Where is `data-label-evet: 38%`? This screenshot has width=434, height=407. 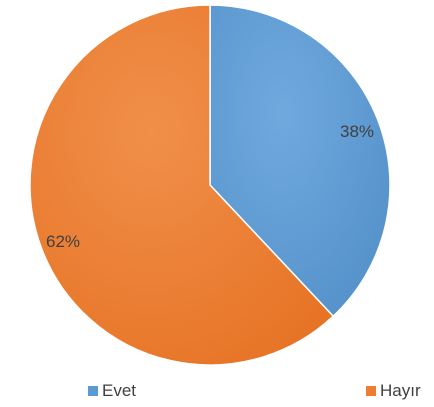
data-label-evet: 38% is located at coordinates (357, 131).